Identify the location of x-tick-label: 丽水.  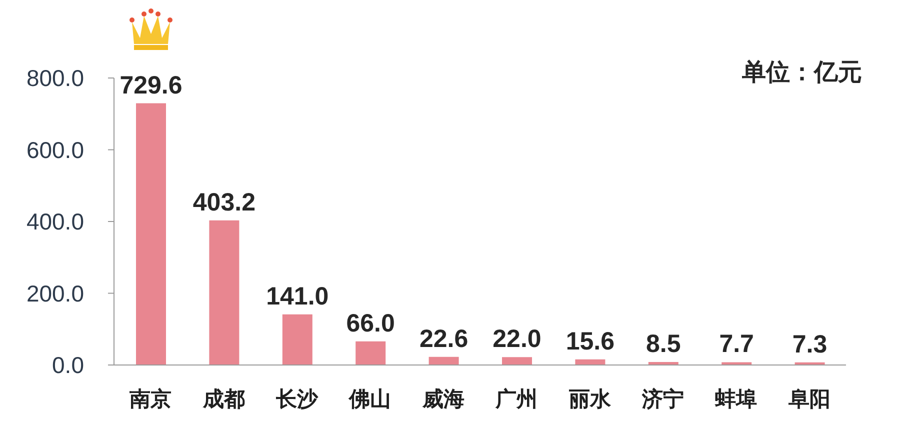
(590, 399).